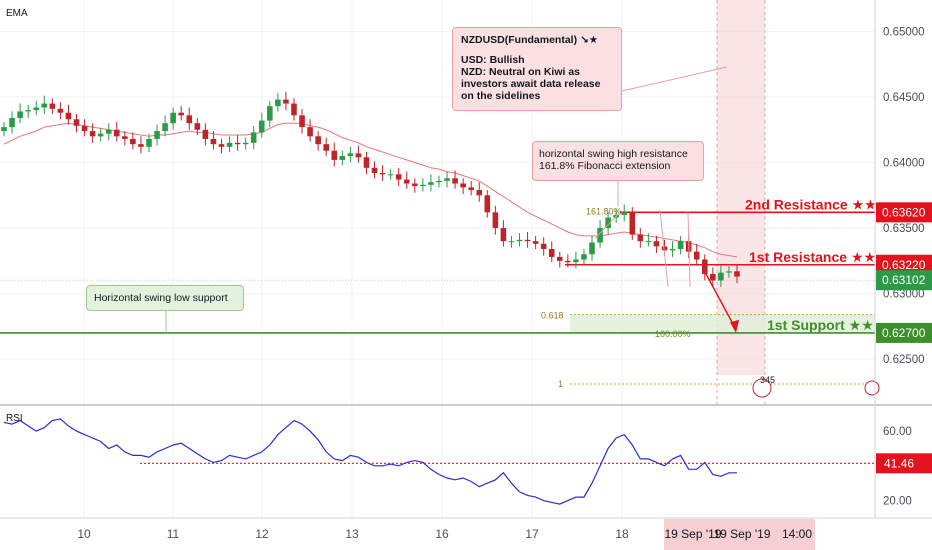 The image size is (932, 550). What do you see at coordinates (262, 534) in the screenshot?
I see `time-tick-label: 12` at bounding box center [262, 534].